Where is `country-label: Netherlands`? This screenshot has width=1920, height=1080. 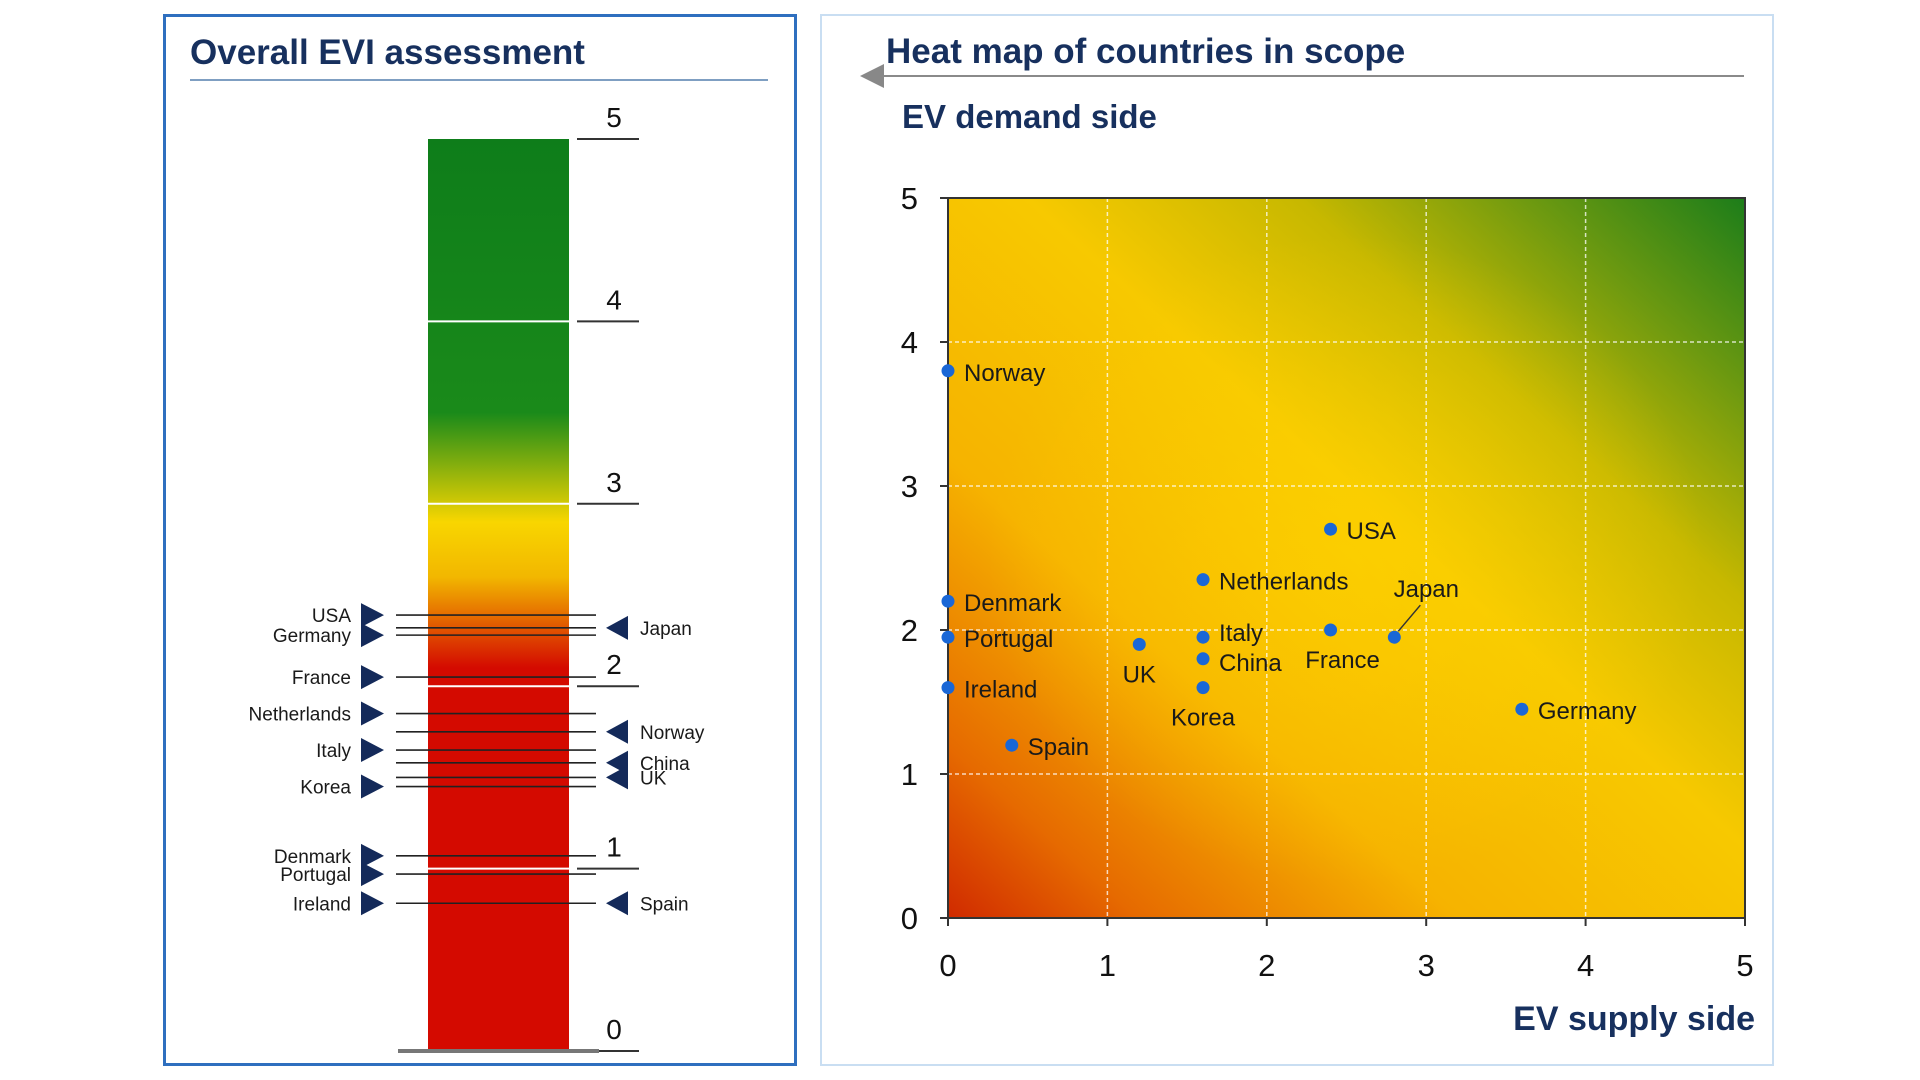 country-label: Netherlands is located at coordinates (300, 715).